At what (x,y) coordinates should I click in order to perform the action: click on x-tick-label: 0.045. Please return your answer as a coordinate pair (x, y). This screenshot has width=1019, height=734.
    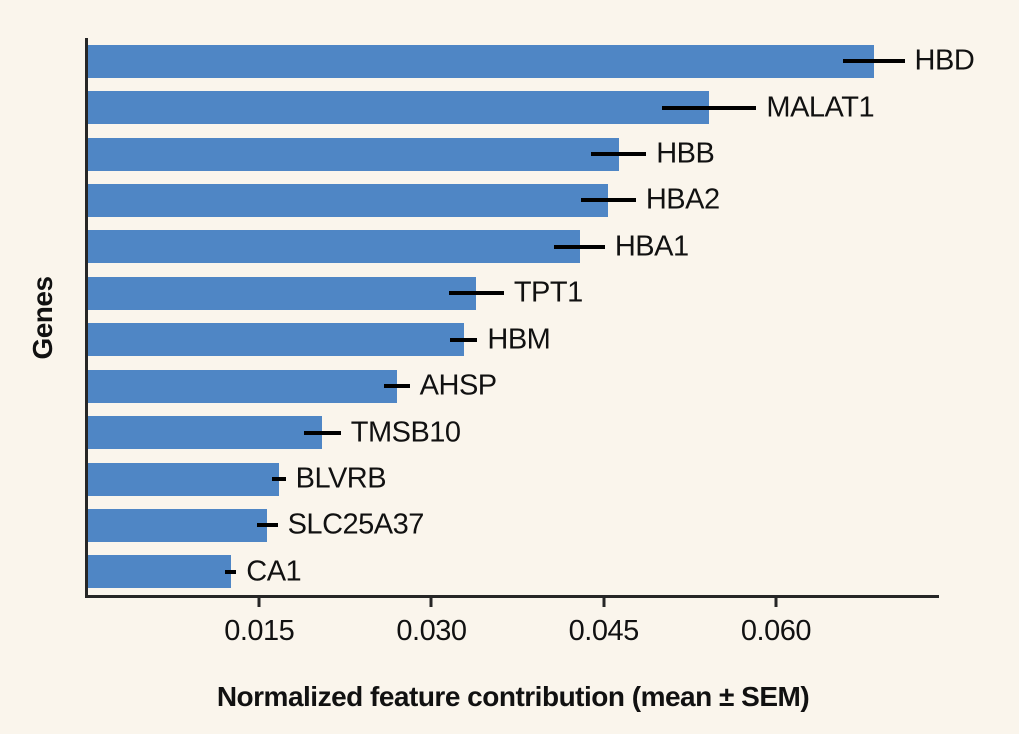
    Looking at the image, I should click on (604, 631).